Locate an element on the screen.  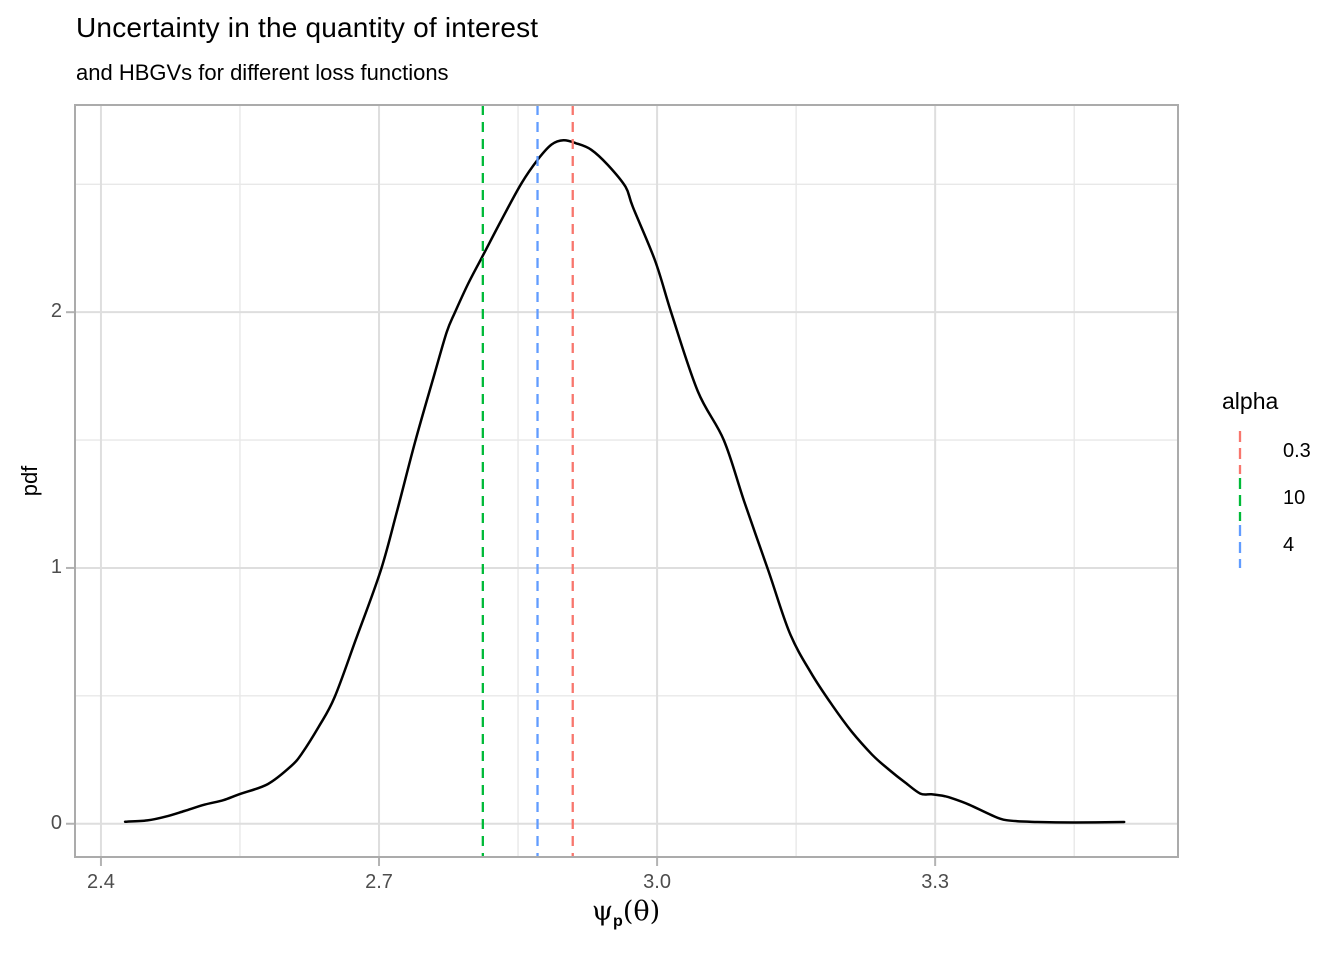
legend-label: 0.3 is located at coordinates (1297, 451).